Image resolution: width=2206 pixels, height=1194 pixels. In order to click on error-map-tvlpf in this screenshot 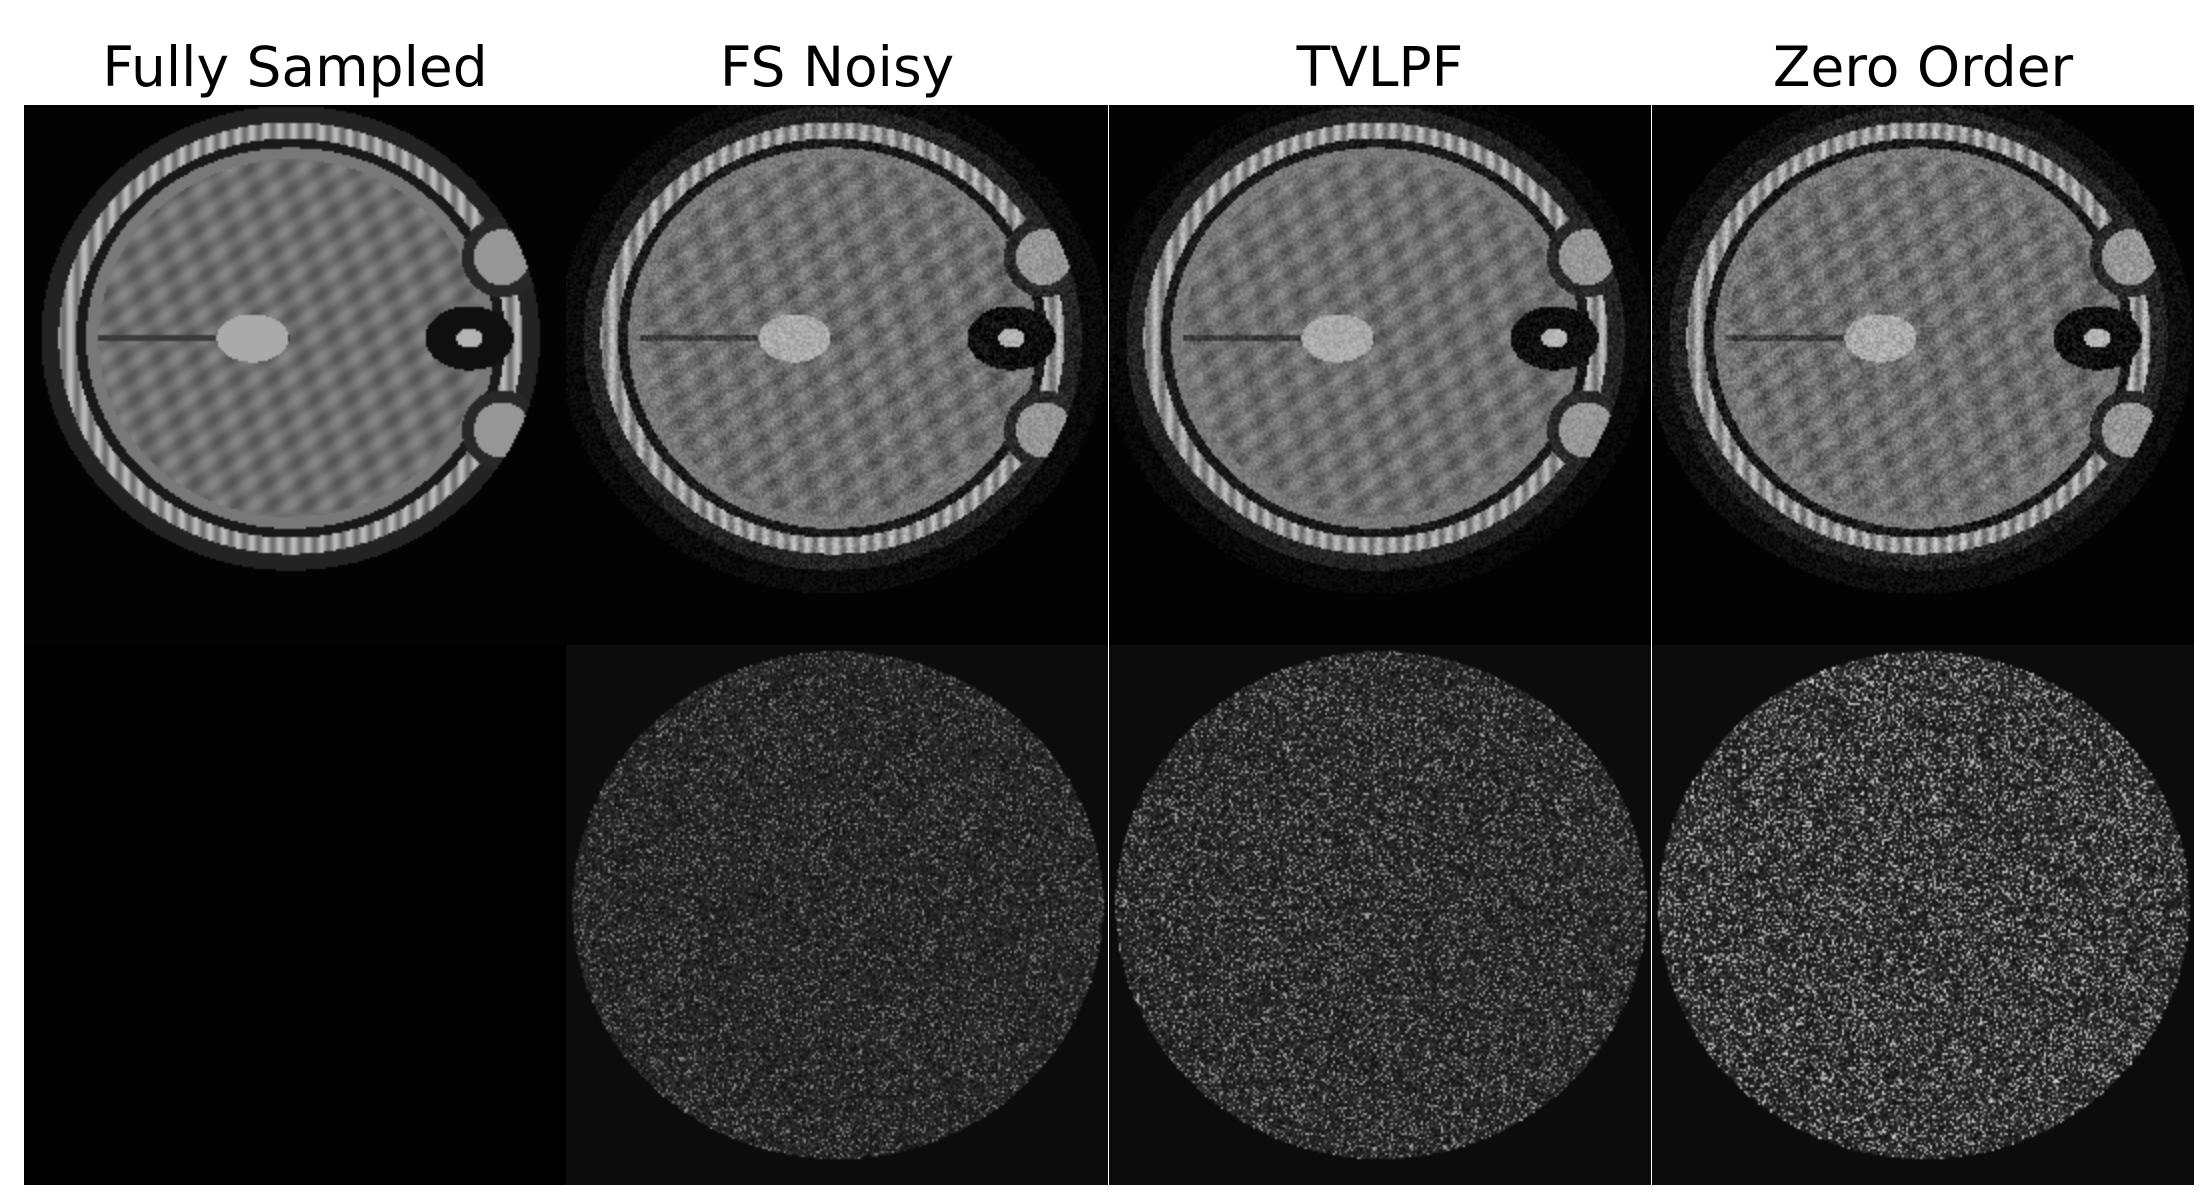, I will do `click(1380, 915)`.